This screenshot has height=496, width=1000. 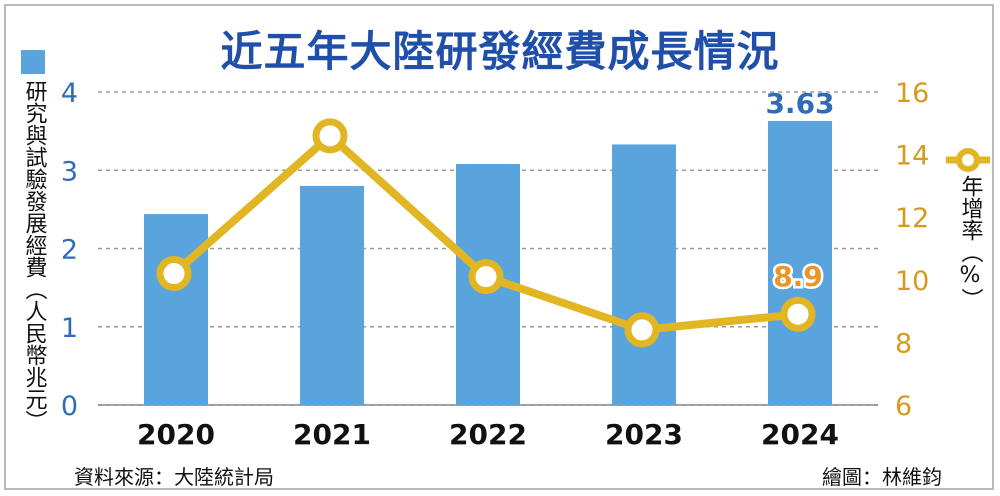 I want to click on right-tick-label: 12, so click(x=912, y=218).